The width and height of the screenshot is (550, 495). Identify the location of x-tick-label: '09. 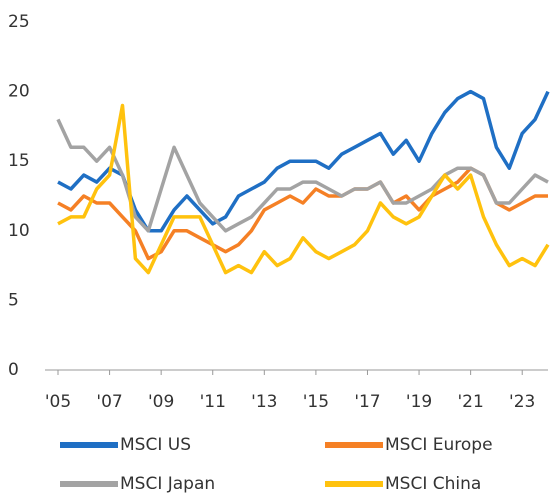
(161, 402).